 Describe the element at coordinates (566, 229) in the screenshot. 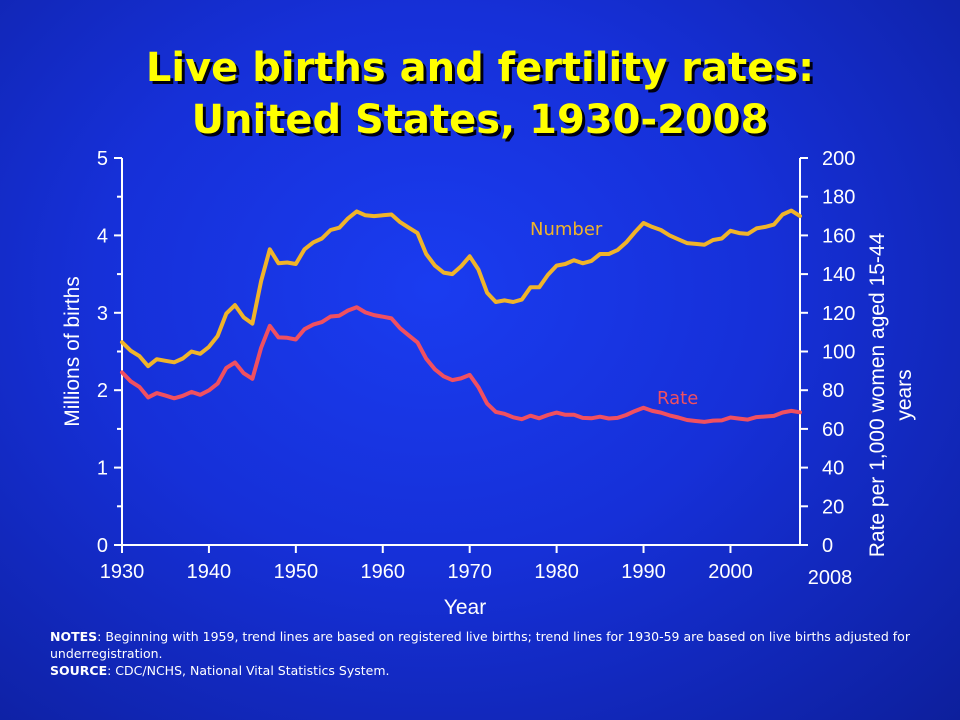

I see `series-label-number: Number` at that location.